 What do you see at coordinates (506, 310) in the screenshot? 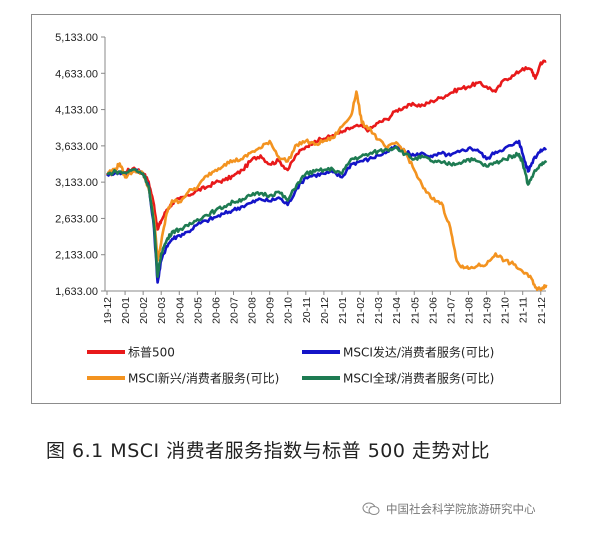
I see `x-tick-label: 21-10` at bounding box center [506, 310].